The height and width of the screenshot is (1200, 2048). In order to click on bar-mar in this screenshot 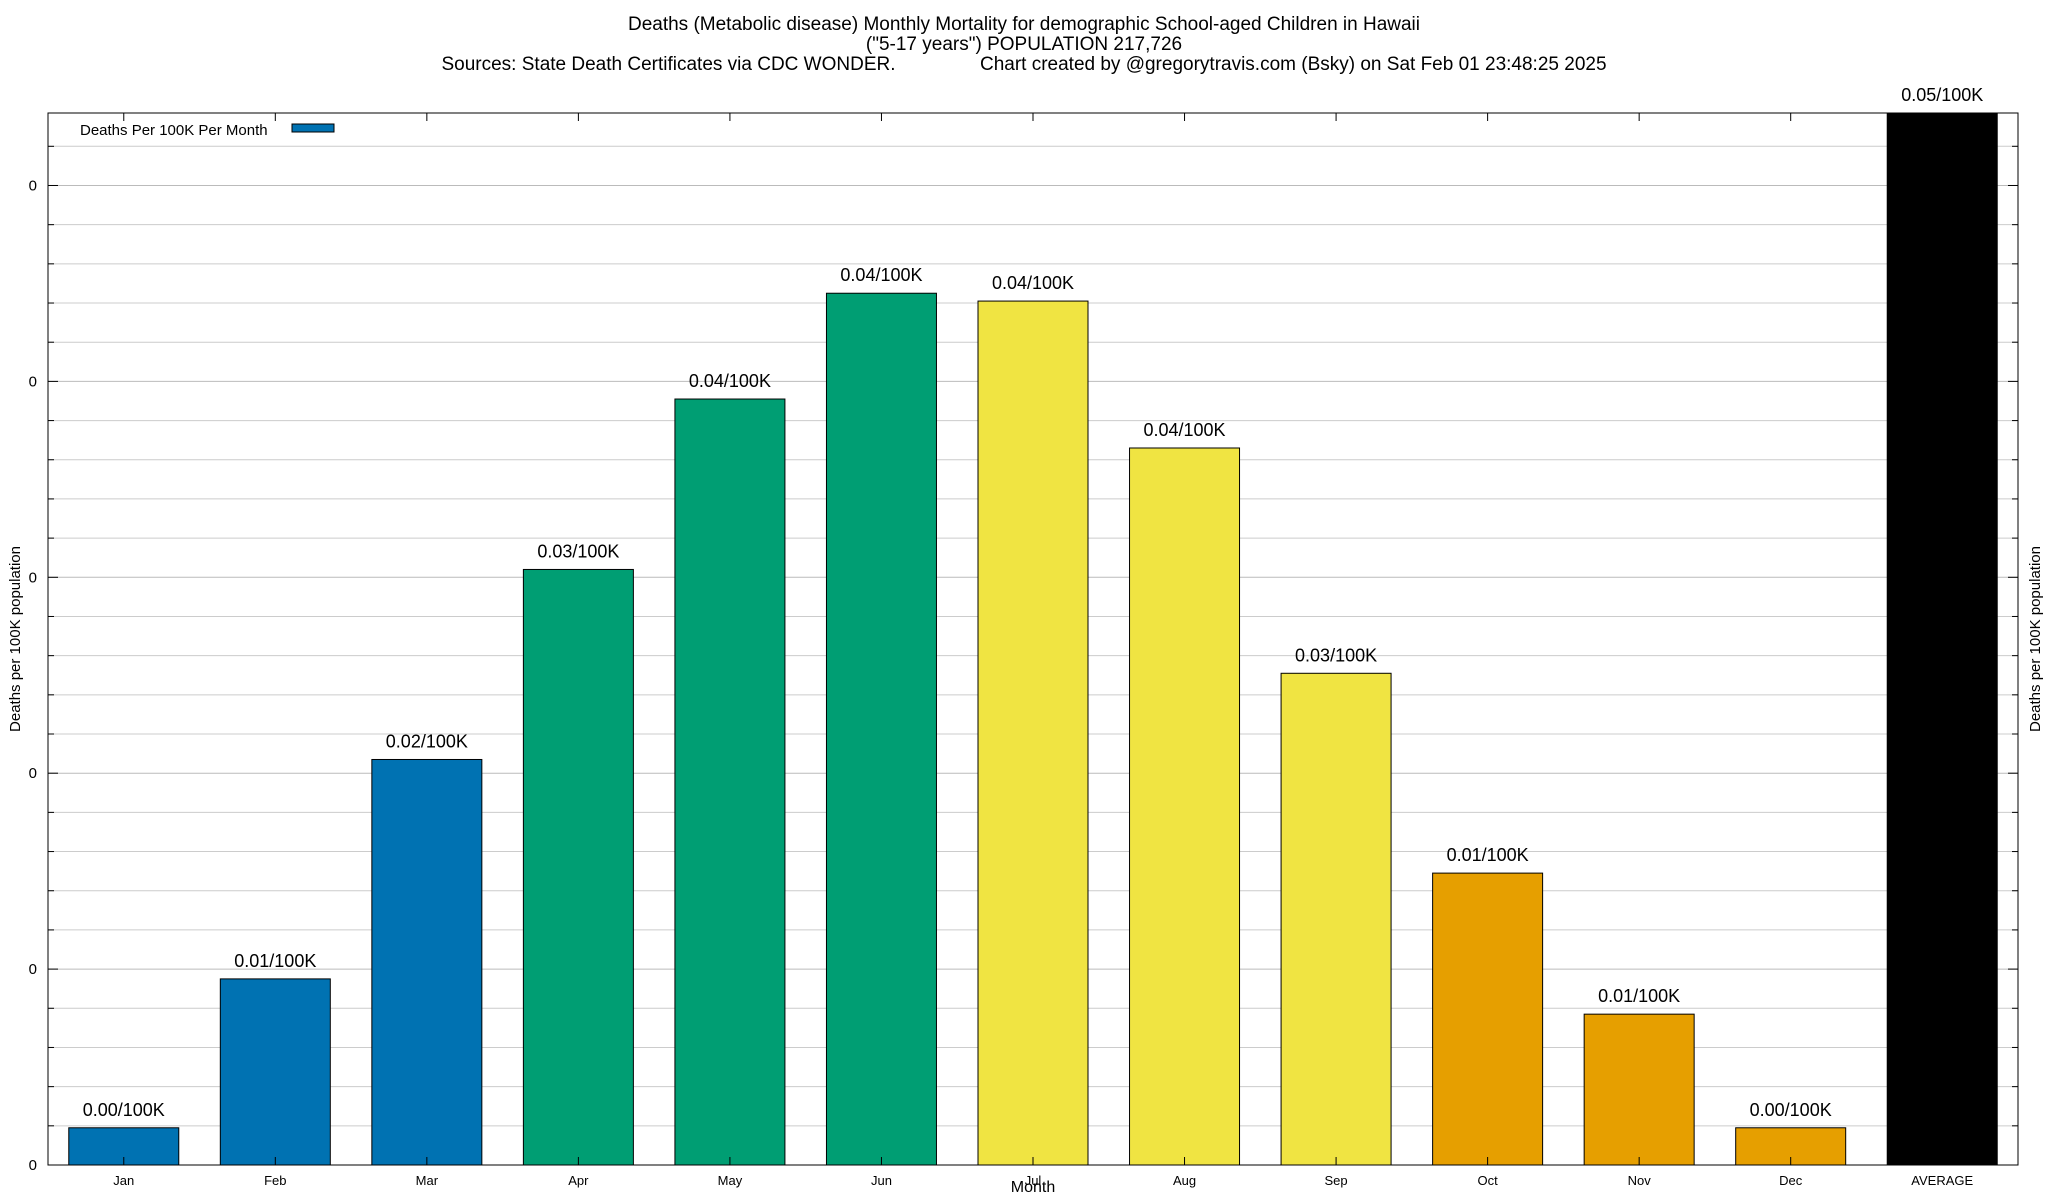, I will do `click(427, 962)`.